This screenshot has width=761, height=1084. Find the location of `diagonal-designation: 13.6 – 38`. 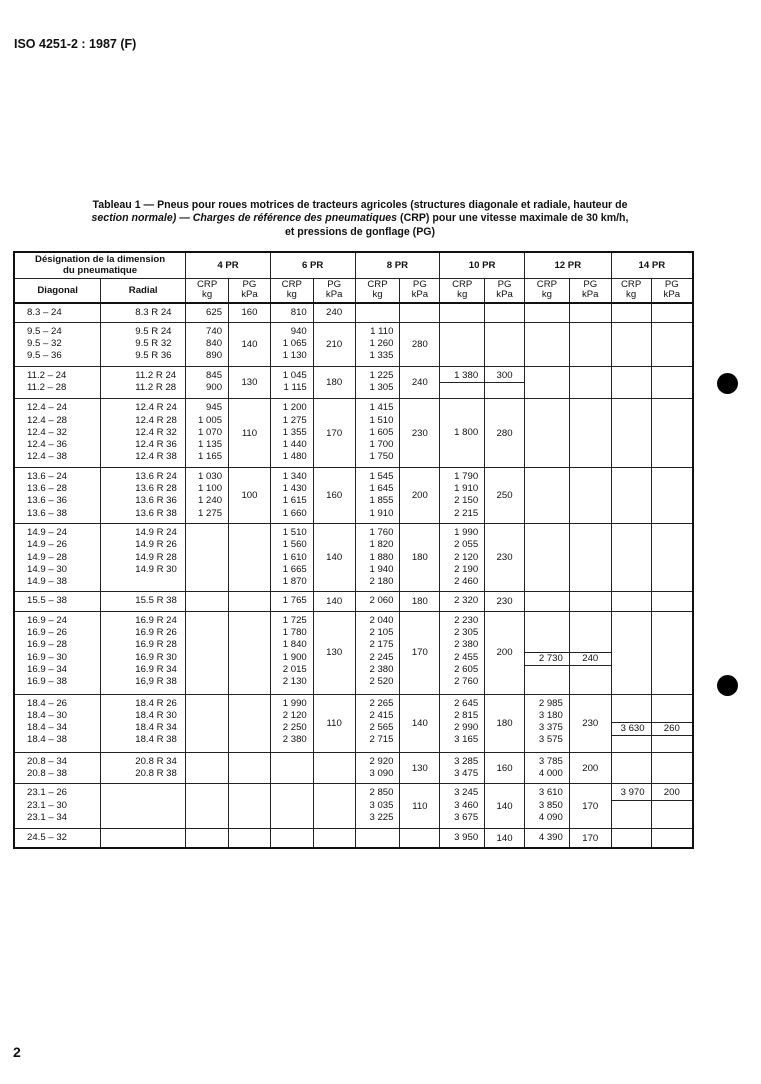

diagonal-designation: 13.6 – 38 is located at coordinates (47, 513).